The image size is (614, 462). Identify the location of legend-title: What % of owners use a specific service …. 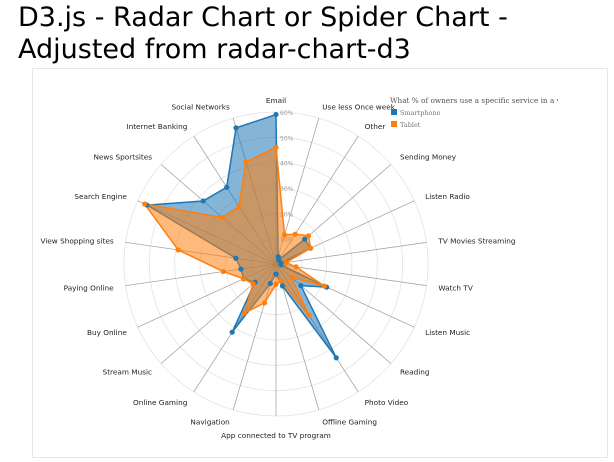
(483, 100).